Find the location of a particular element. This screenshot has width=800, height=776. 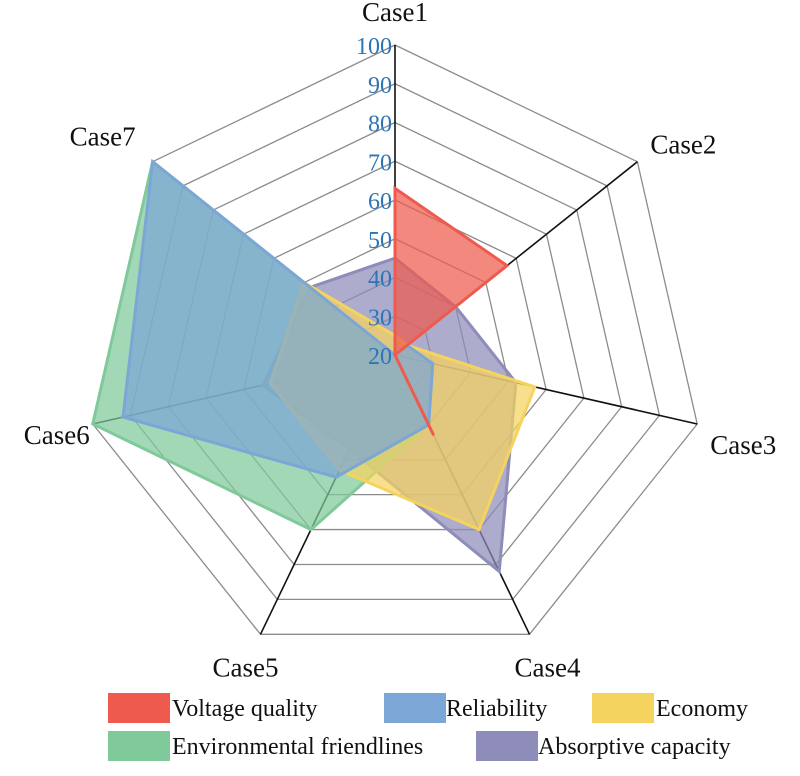

point-environmental-friendlines-case6 is located at coordinates (92, 423).